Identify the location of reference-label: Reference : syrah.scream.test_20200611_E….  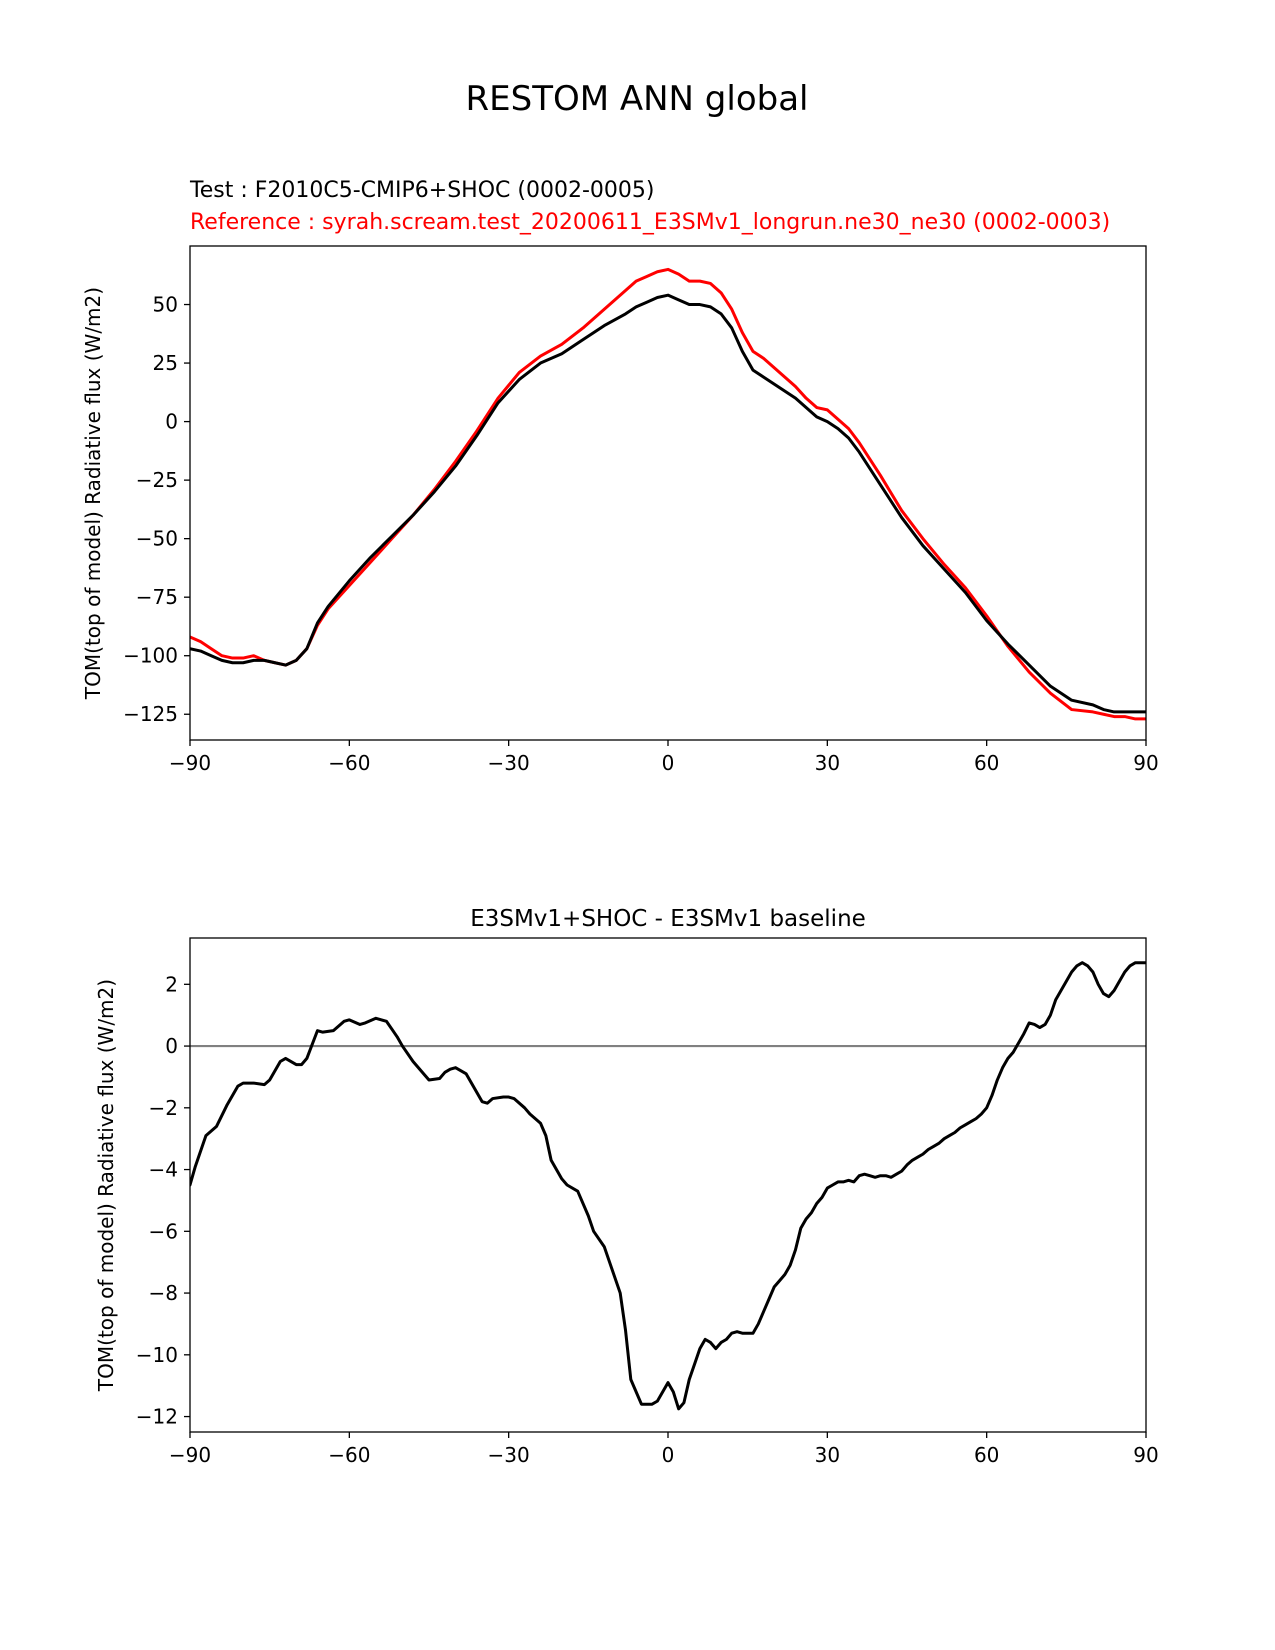
(650, 222).